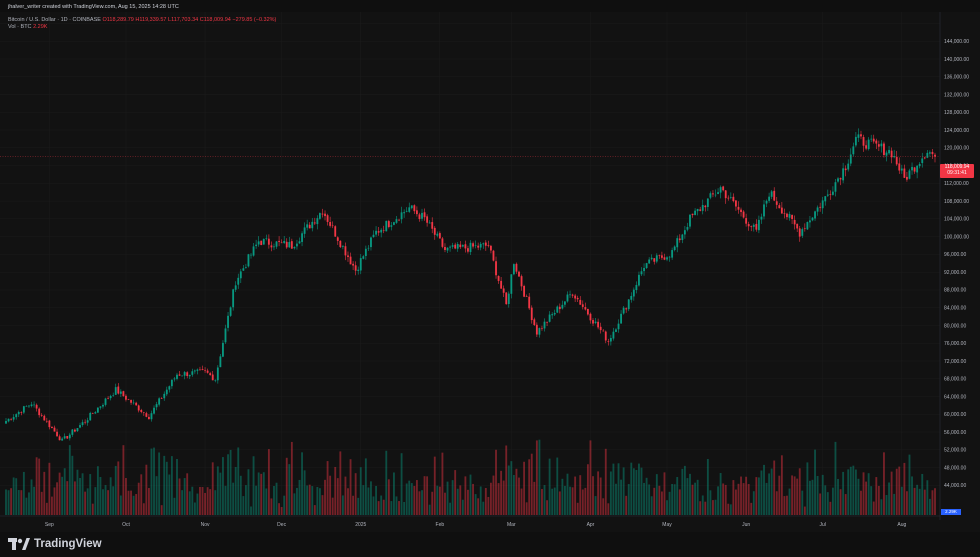  What do you see at coordinates (956, 60) in the screenshot?
I see `price-tick-label: 140,000.00` at bounding box center [956, 60].